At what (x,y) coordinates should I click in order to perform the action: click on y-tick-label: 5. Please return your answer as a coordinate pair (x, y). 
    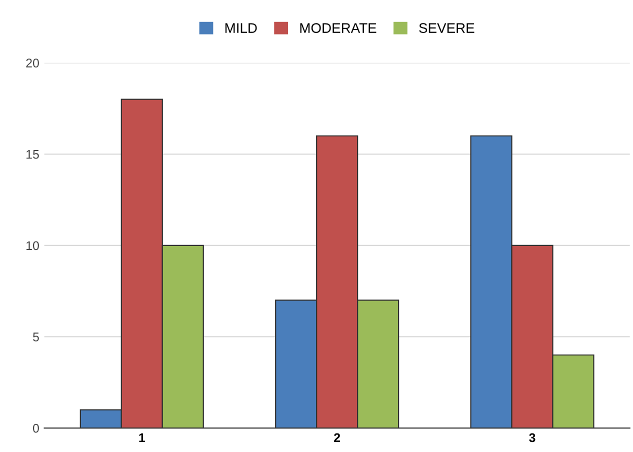
    Looking at the image, I should click on (36, 337).